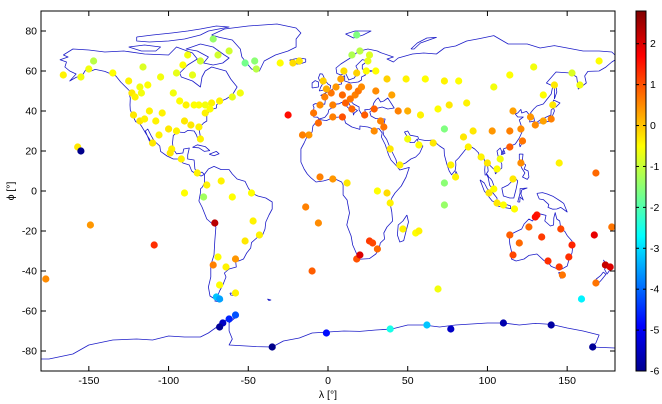 This screenshot has height=404, width=662. I want to click on colorbar-ticks: 2 1 0 -1 -2 -3 -4 -5 -6, so click(647, 208).